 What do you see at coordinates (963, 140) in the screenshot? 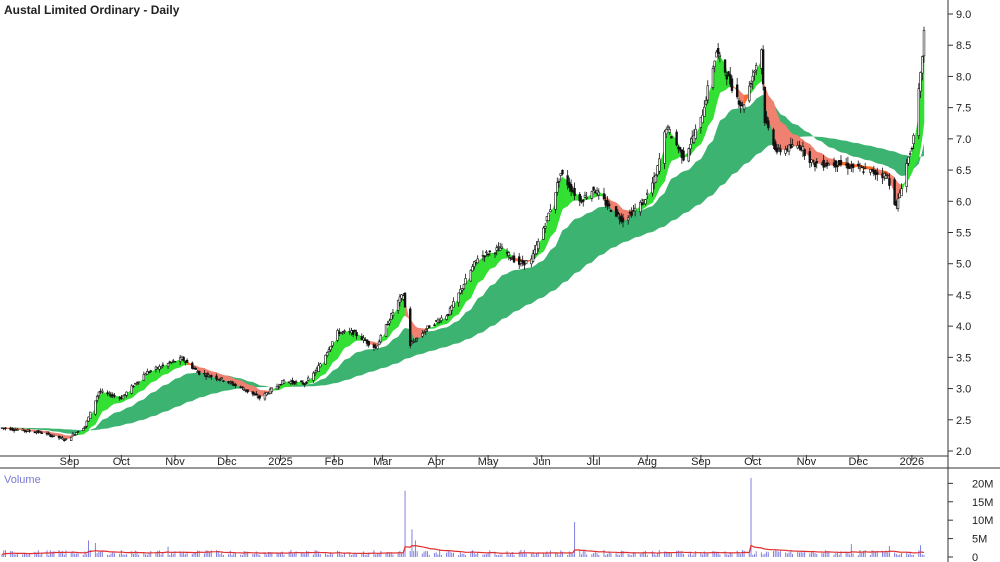
I see `price-tick-label: 7.0` at bounding box center [963, 140].